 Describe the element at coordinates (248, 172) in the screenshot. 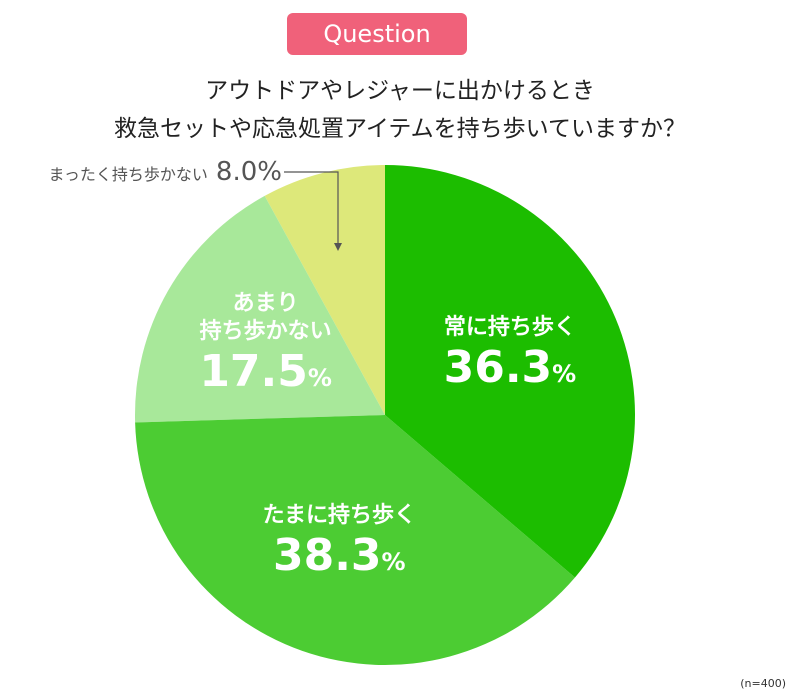

I see `value-label: 8.0%` at that location.